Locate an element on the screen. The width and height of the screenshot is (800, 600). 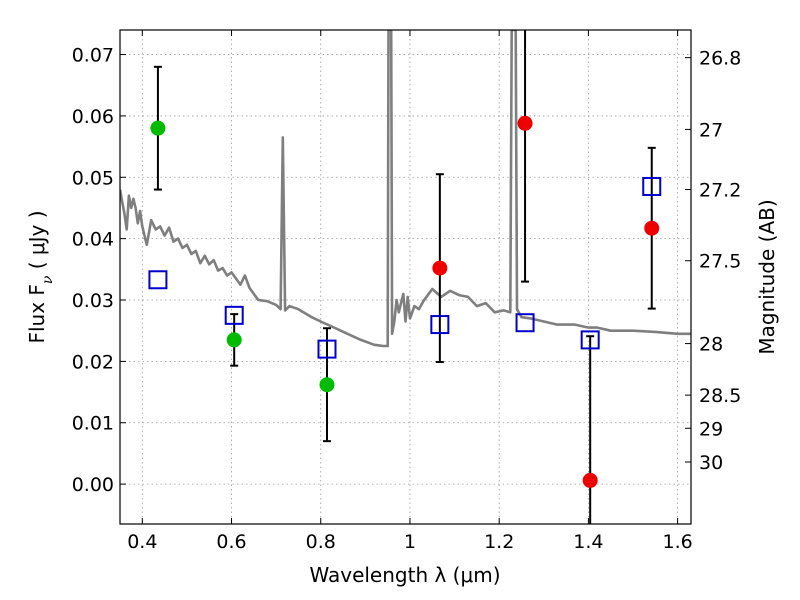
x-tick-label: 1 is located at coordinates (410, 542).